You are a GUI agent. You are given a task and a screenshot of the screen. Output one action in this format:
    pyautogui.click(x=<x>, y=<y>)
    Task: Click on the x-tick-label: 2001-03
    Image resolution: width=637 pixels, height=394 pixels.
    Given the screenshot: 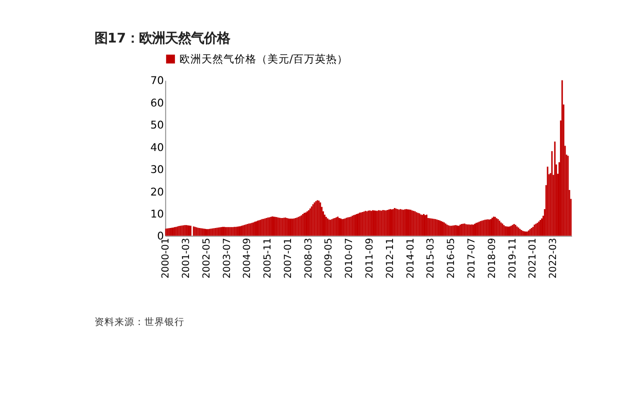 What is the action you would take?
    pyautogui.click(x=186, y=258)
    